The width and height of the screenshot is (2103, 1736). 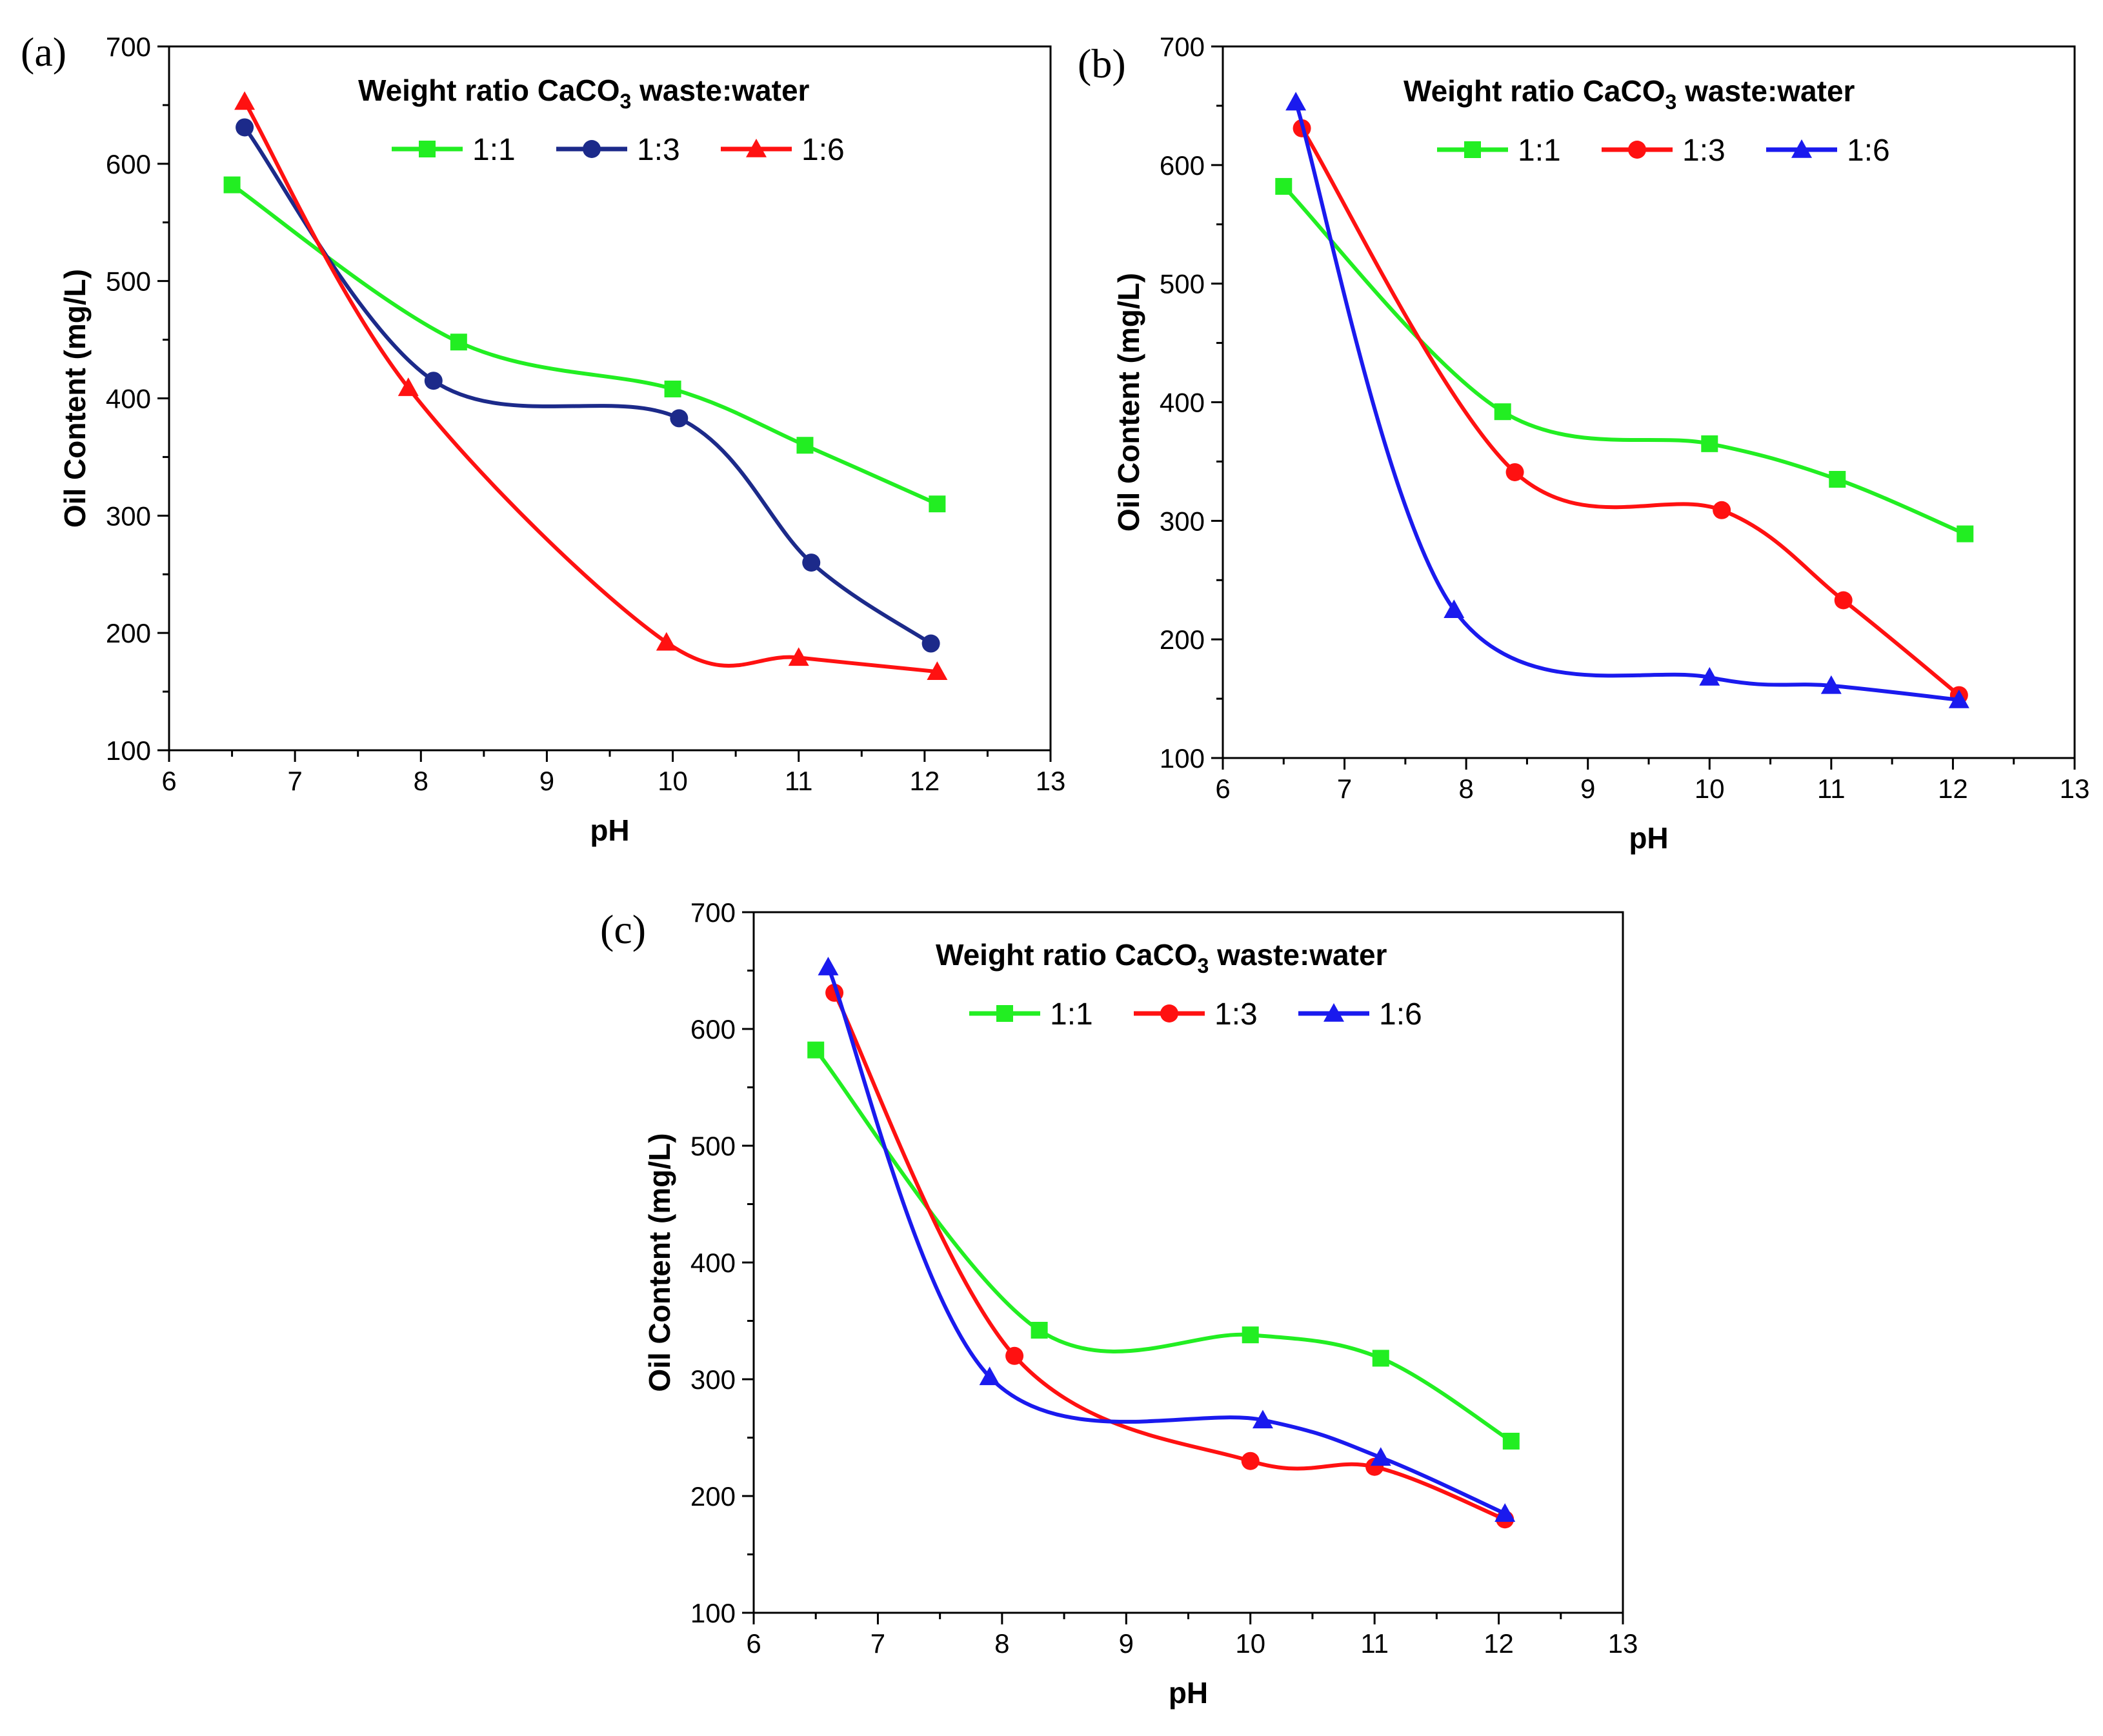 What do you see at coordinates (658, 150) in the screenshot?
I see `chart-1-legend-label: 1:3` at bounding box center [658, 150].